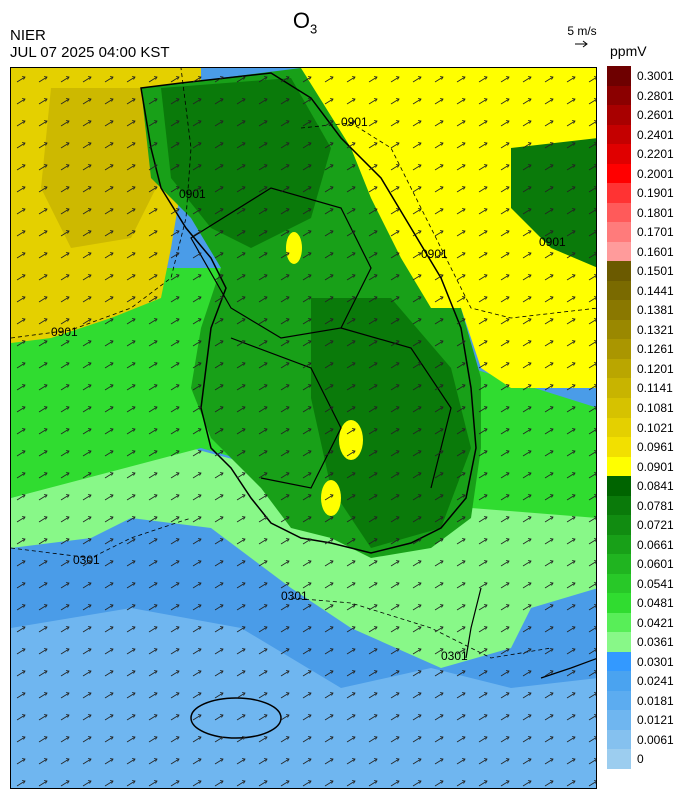 This screenshot has height=798, width=692. What do you see at coordinates (581, 44) in the screenshot?
I see `wind-reference-arrow-icon` at bounding box center [581, 44].